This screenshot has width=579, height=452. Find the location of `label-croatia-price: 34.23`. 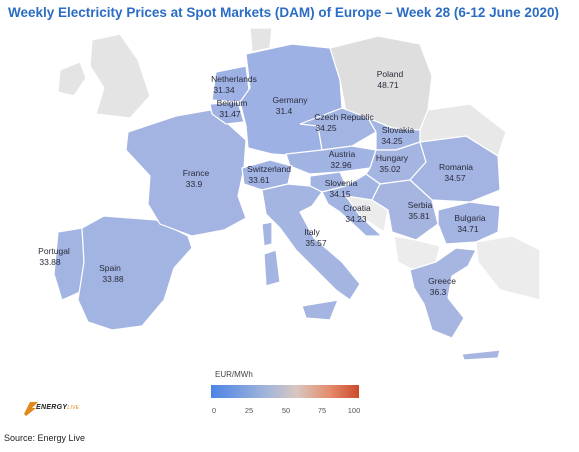

label-croatia-price: 34.23 is located at coordinates (356, 219).